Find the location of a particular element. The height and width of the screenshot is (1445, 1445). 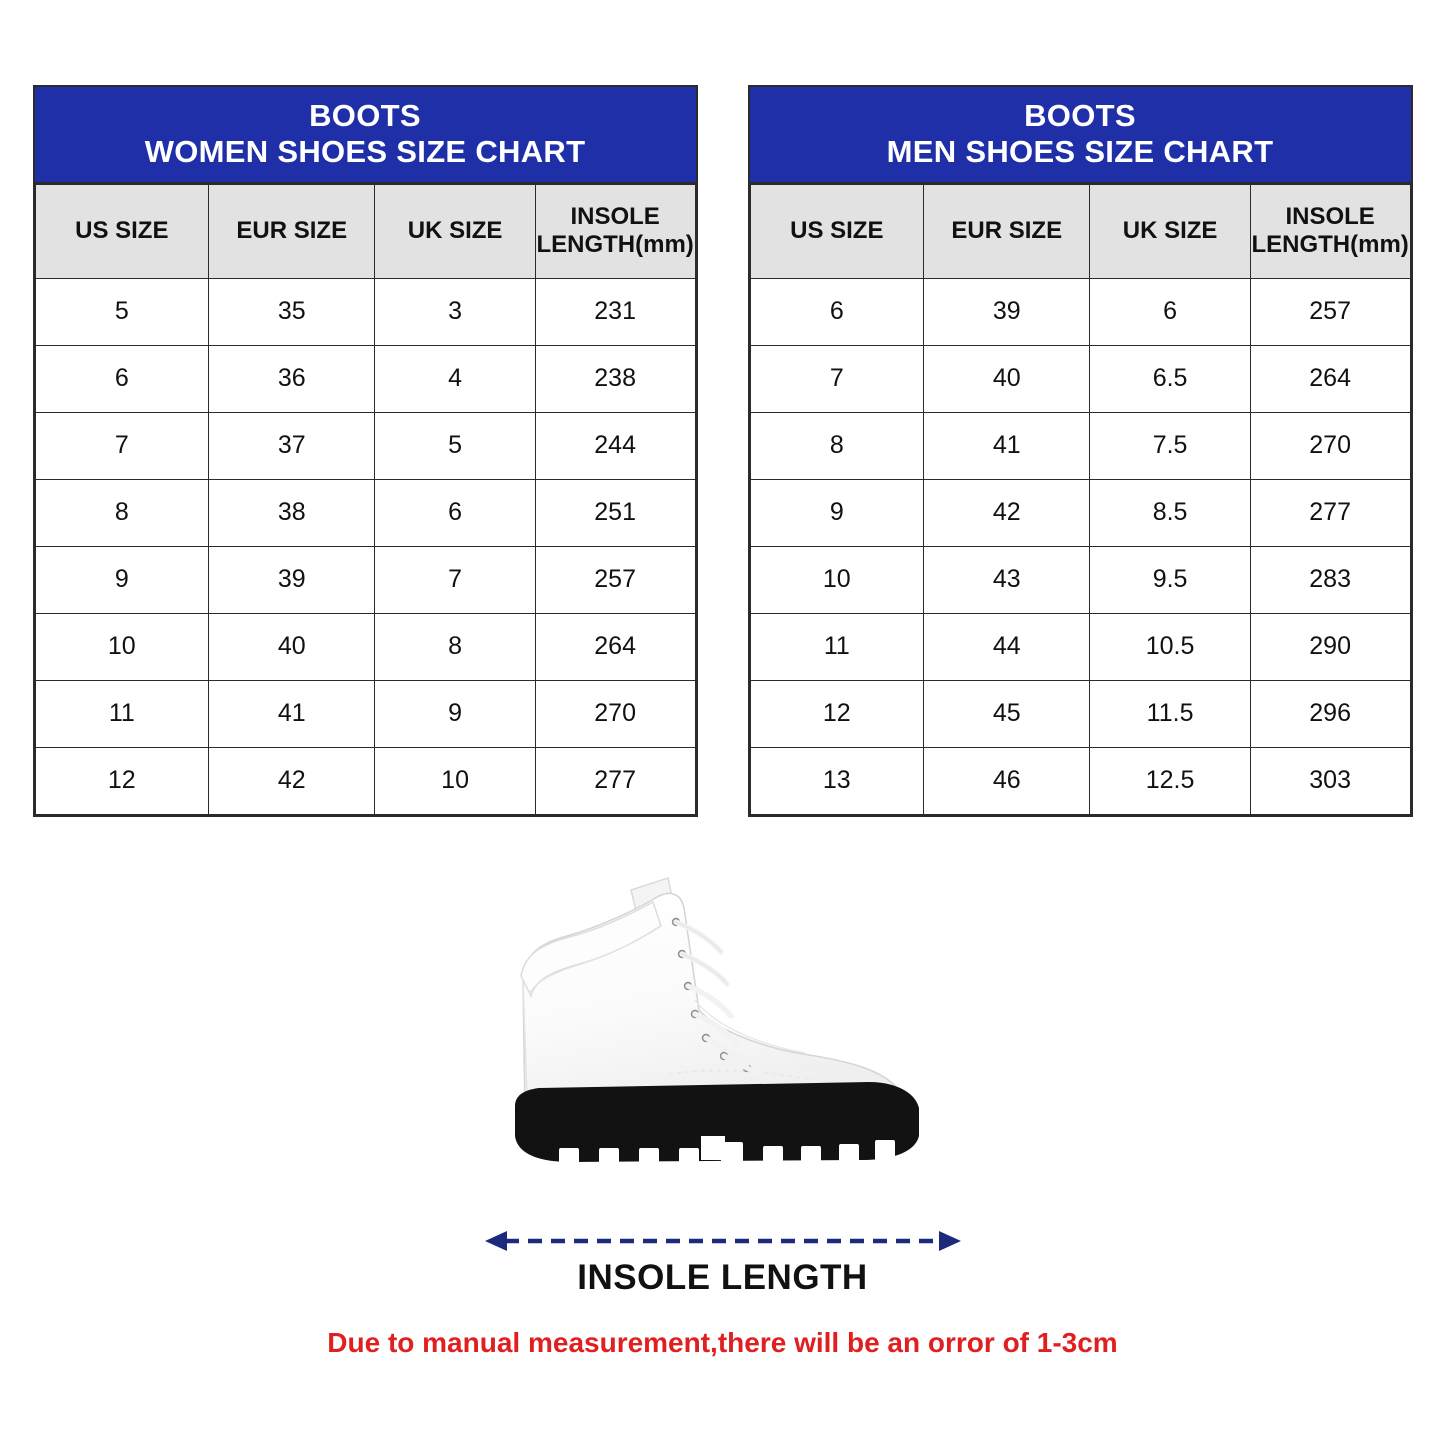

cell-eur: 37 is located at coordinates (292, 445).